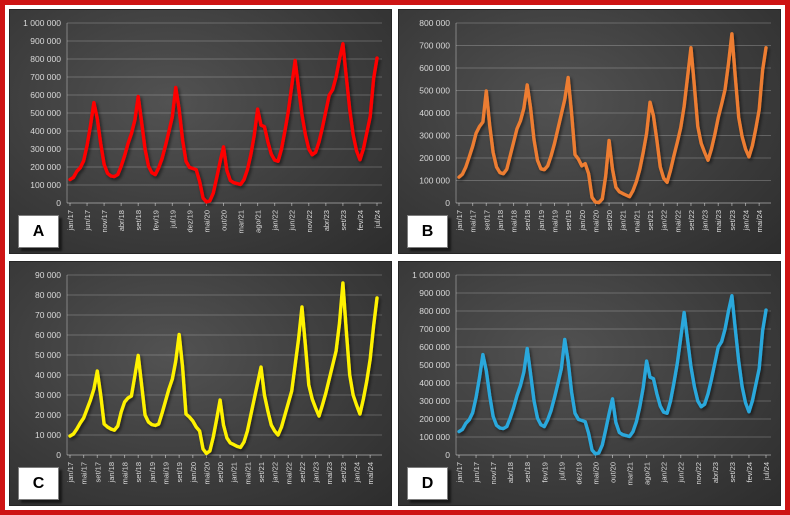 This screenshot has width=790, height=515. Describe the element at coordinates (427, 231) in the screenshot. I see `panel-label-b: B` at that location.